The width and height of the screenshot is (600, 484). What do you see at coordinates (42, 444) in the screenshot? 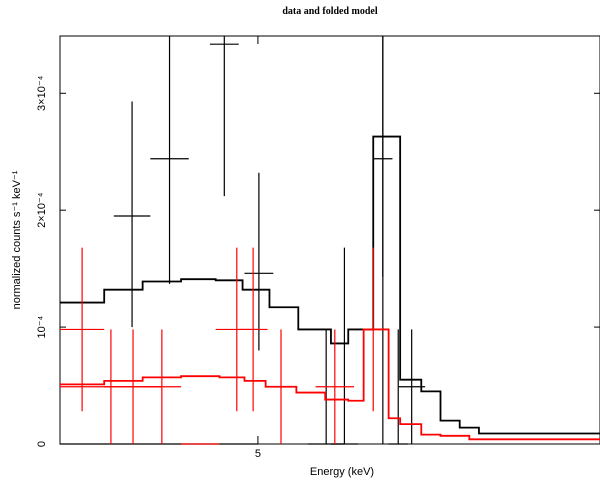
I see `y-tick-label: 0` at bounding box center [42, 444].